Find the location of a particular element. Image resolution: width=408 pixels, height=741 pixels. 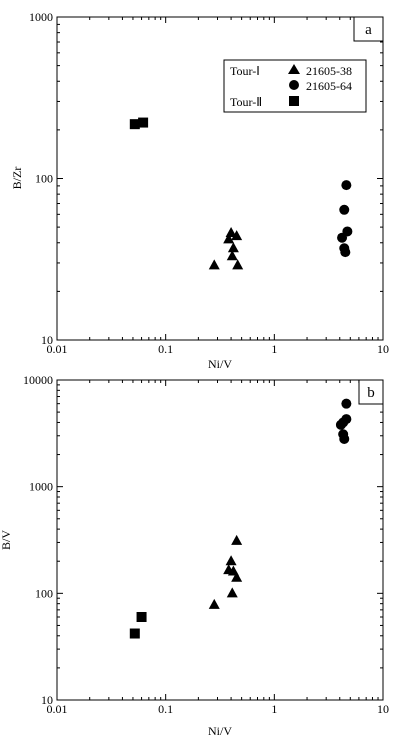

y-tick-label-b: 10000 is located at coordinates (38, 380).